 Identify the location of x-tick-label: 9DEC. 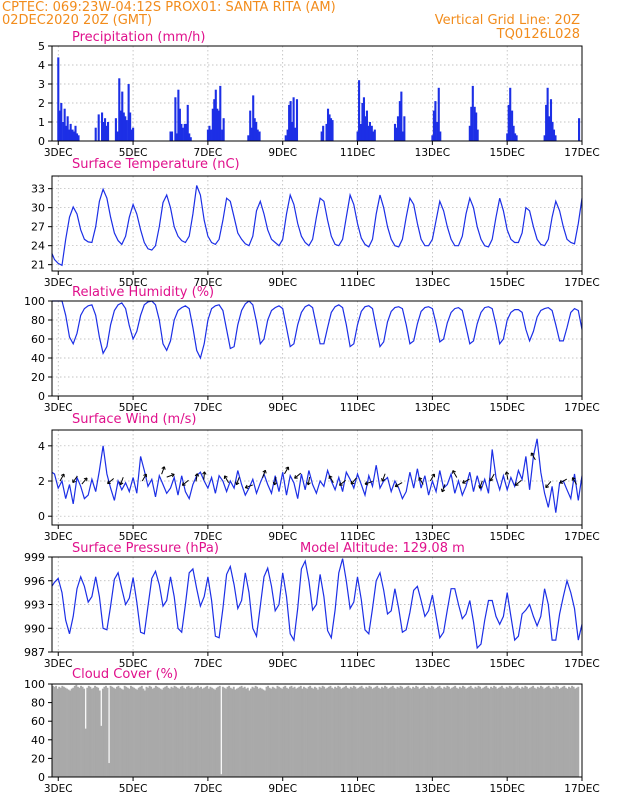
(282, 664).